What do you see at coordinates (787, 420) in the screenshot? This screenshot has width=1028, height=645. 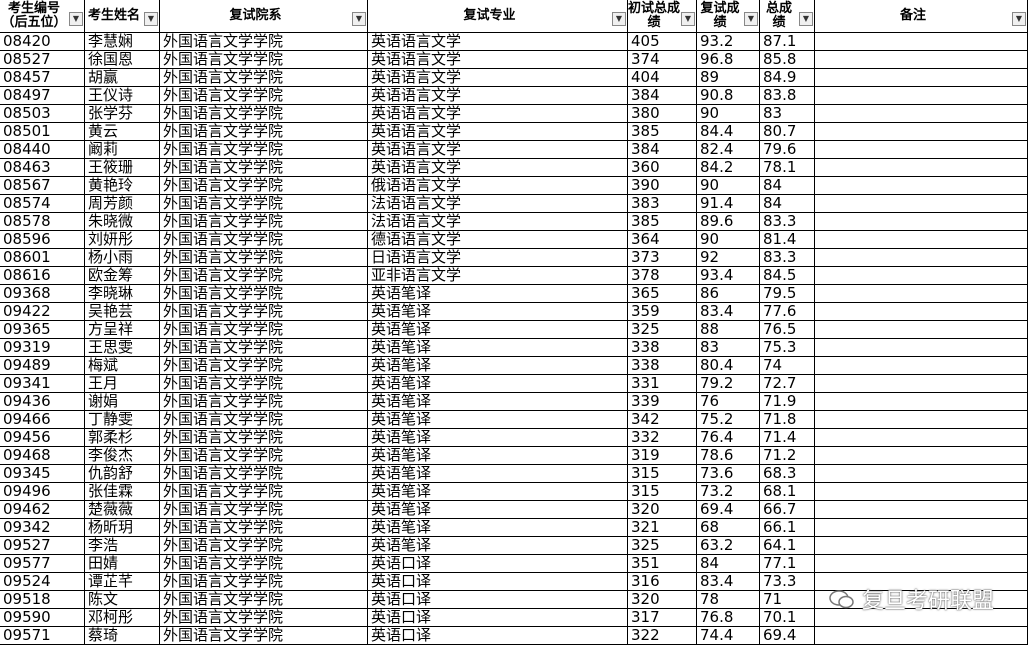 I see `table-cell: 71.8` at bounding box center [787, 420].